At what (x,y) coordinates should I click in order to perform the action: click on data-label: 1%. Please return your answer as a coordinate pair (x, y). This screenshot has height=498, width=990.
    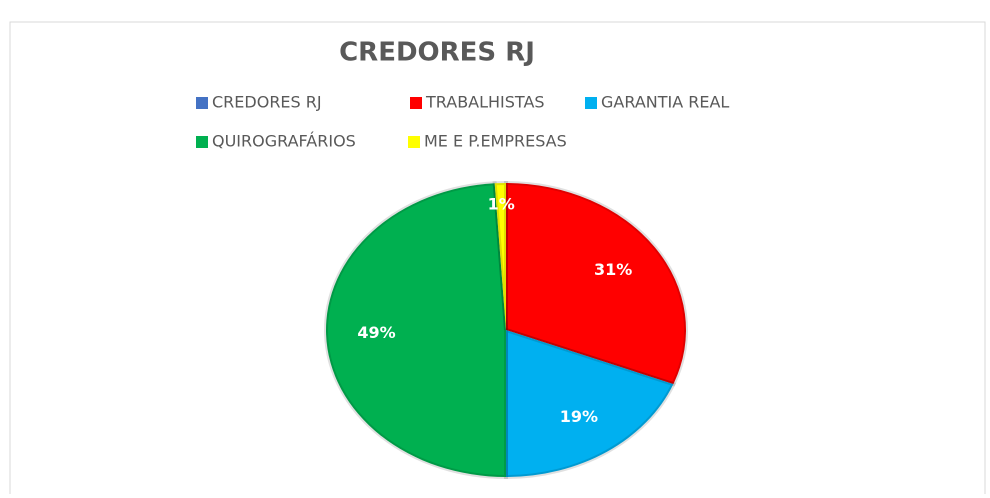
    Looking at the image, I should click on (501, 204).